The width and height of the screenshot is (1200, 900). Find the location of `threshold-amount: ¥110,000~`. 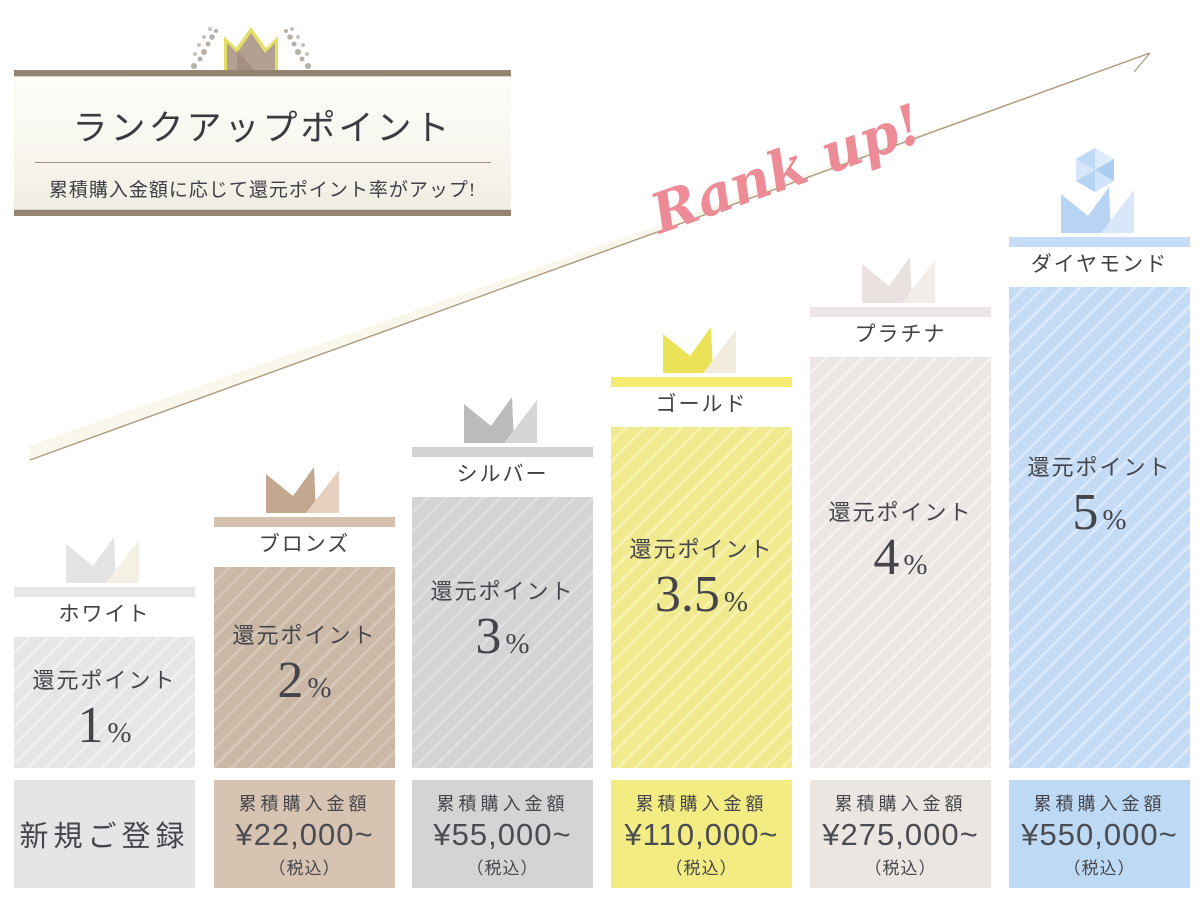

threshold-amount: ¥110,000~ is located at coordinates (701, 834).